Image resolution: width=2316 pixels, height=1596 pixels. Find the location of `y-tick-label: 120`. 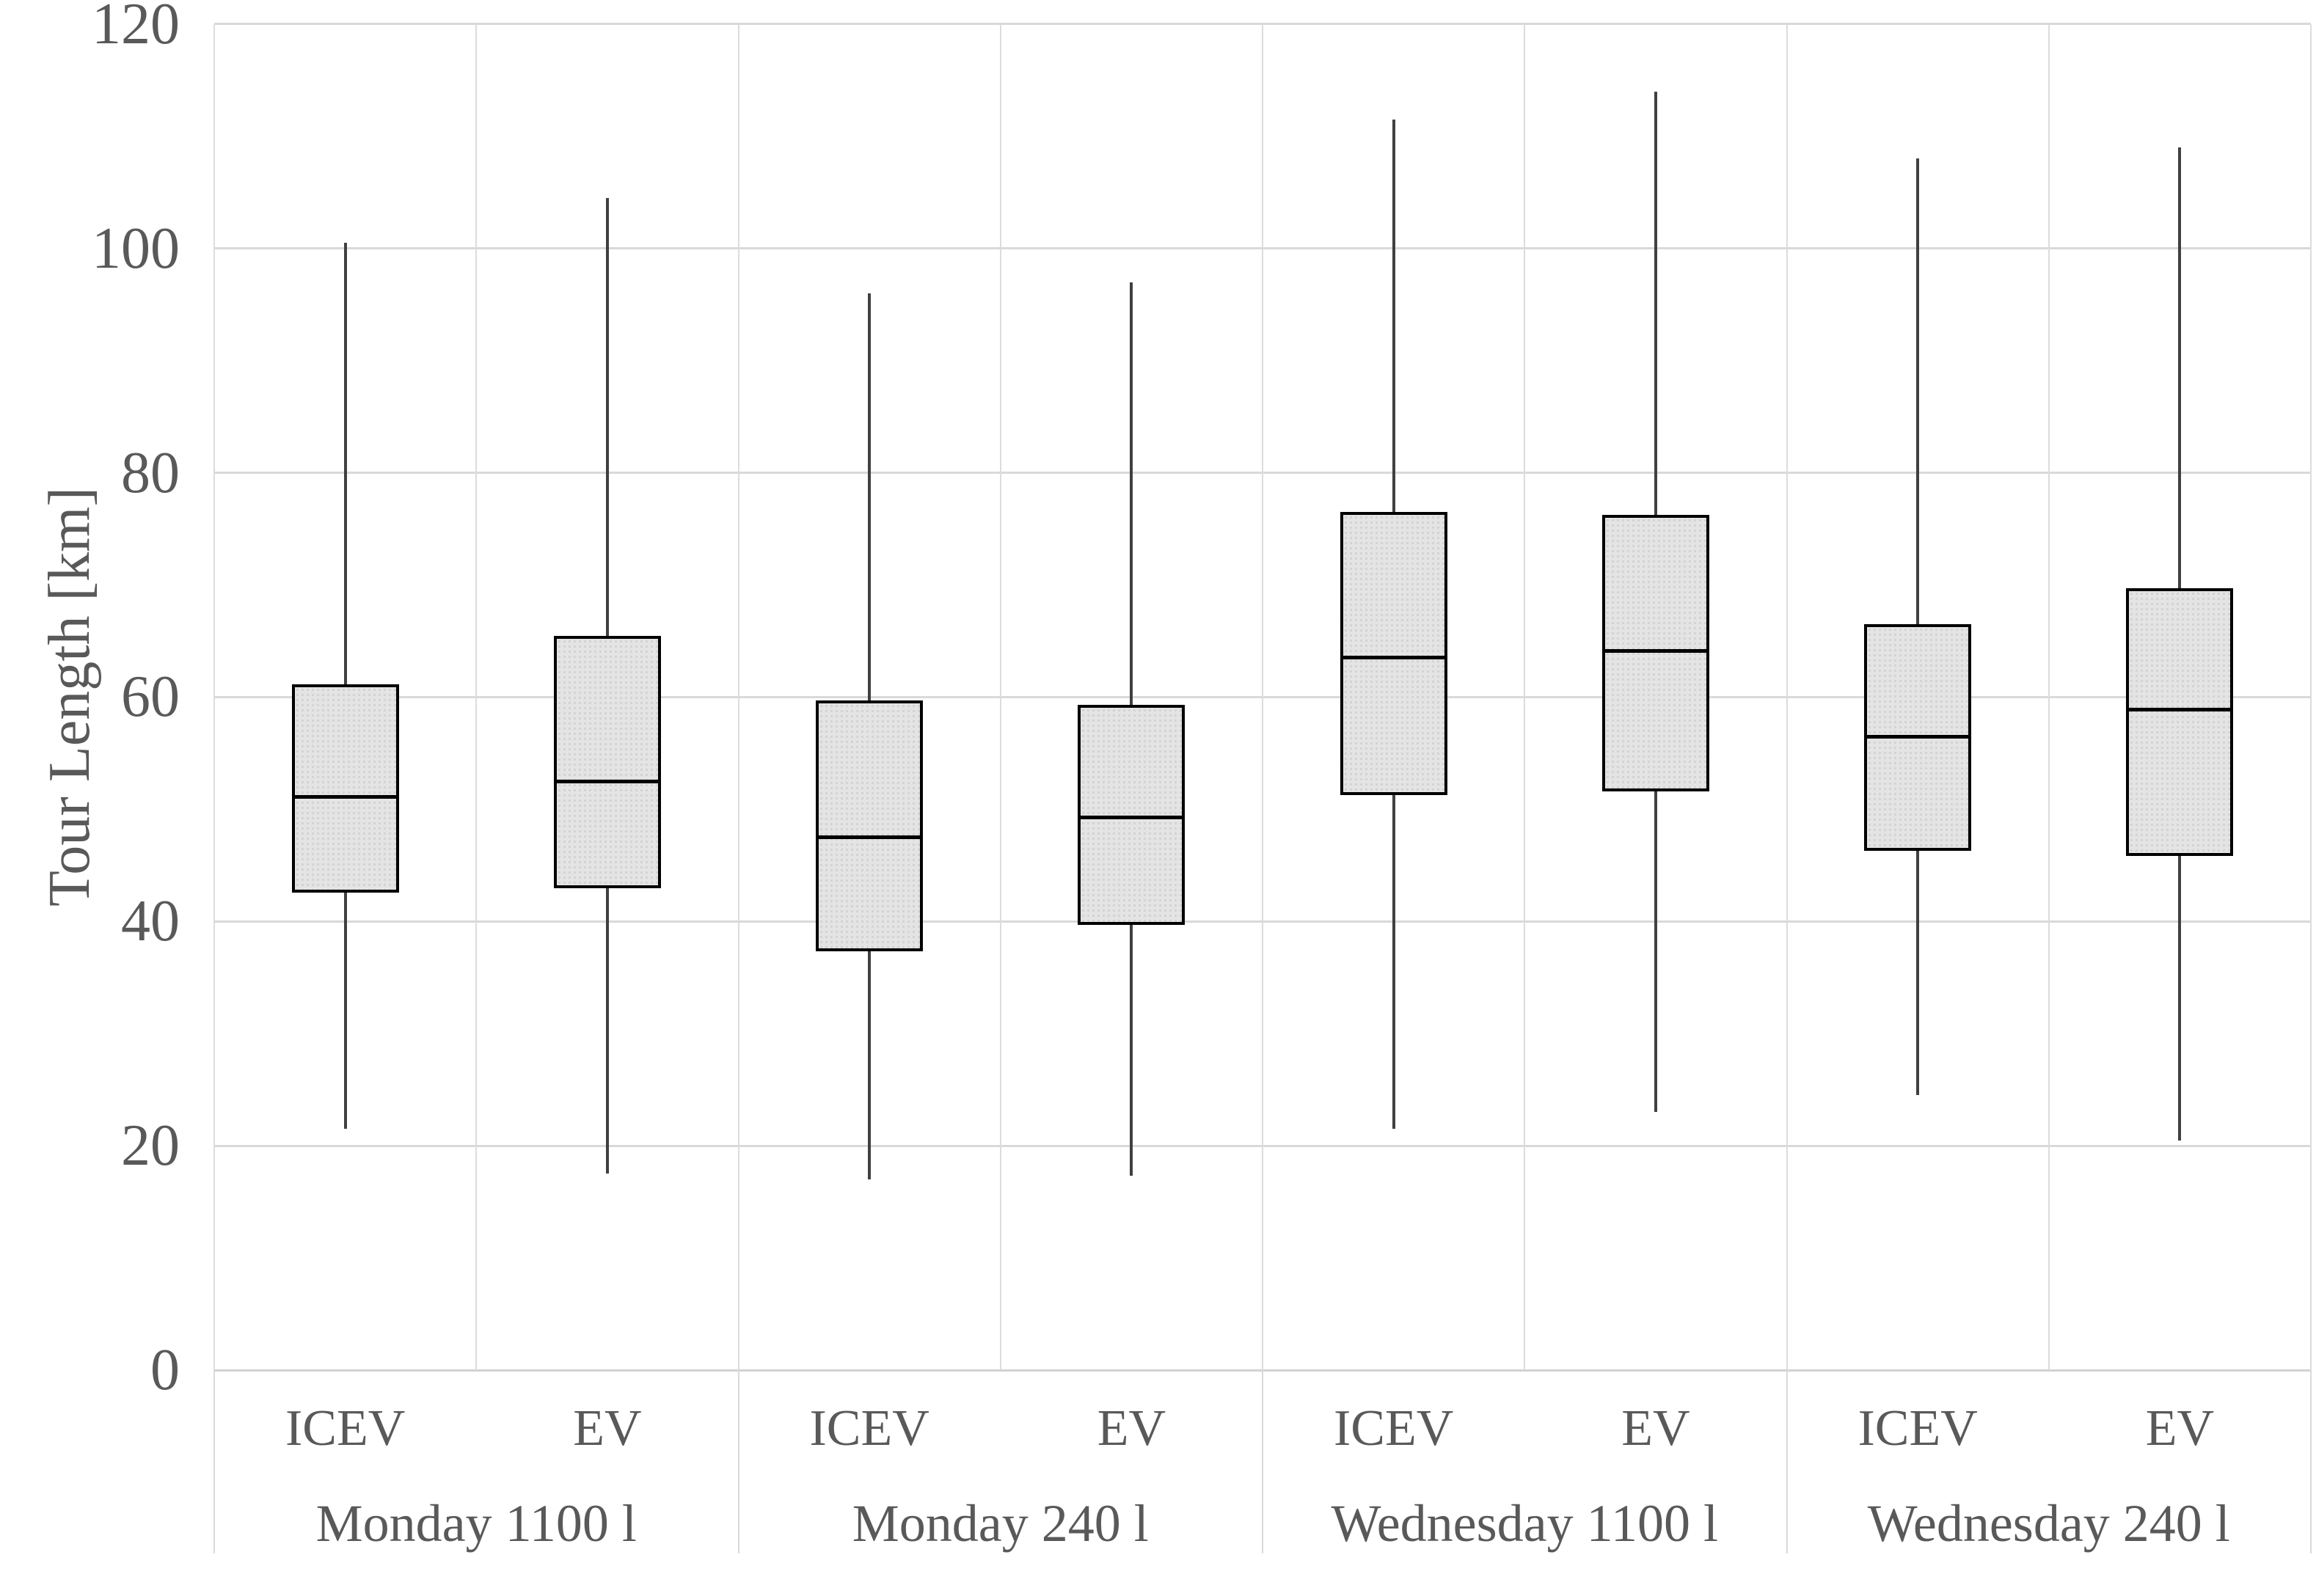

y-tick-label: 120 is located at coordinates (136, 28).